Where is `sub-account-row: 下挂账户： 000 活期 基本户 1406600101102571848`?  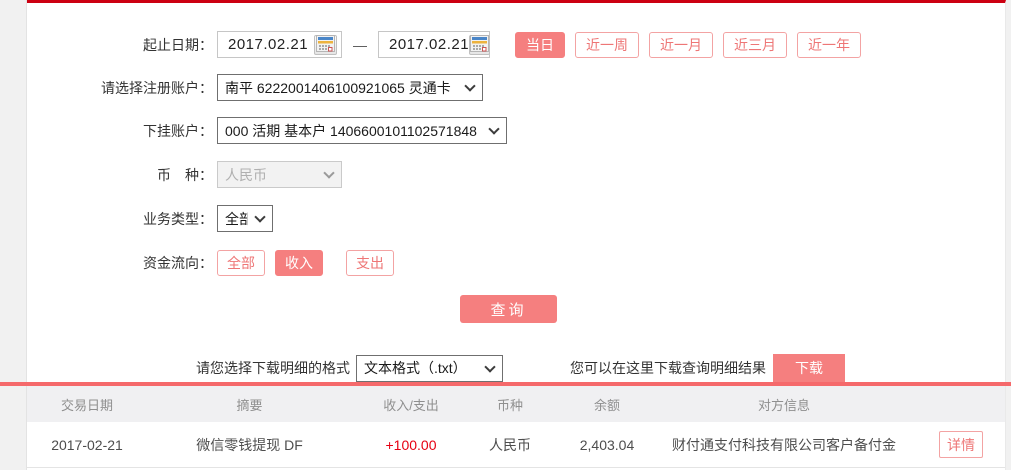
sub-account-row: 下挂账户： 000 活期 基本户 1406600101102571848 is located at coordinates (516, 130).